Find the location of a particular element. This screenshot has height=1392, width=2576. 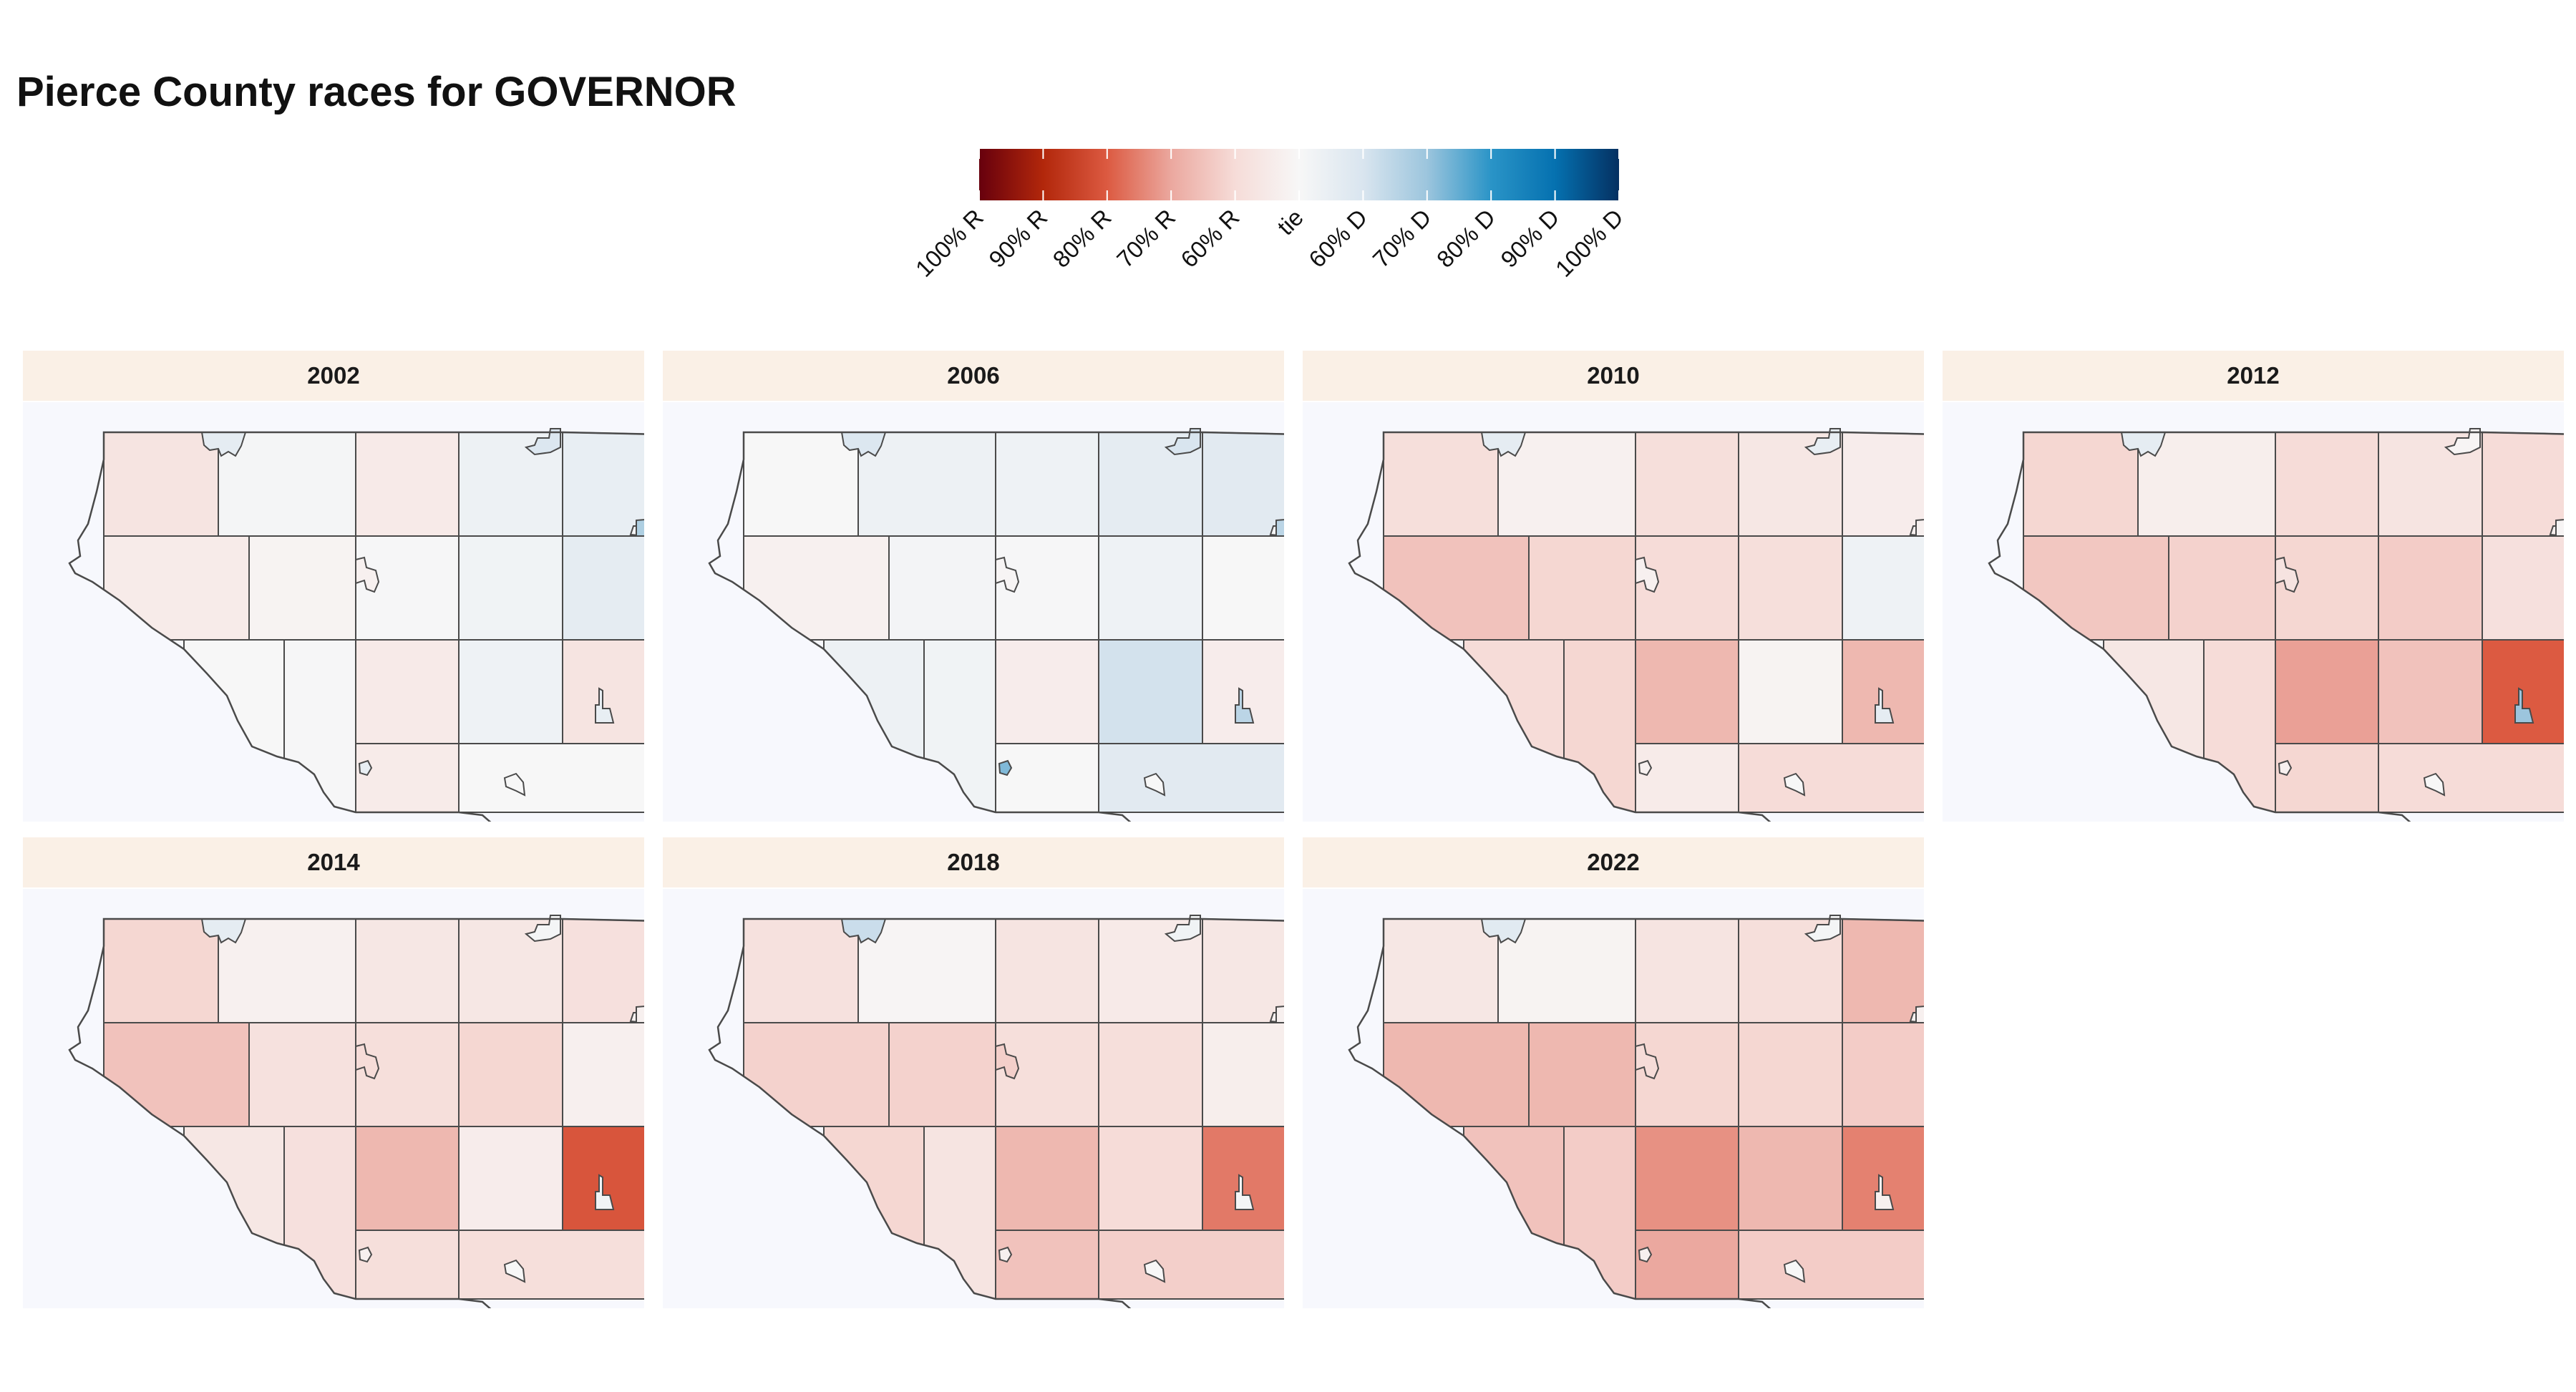

legend-label: 80% D is located at coordinates (1466, 239).